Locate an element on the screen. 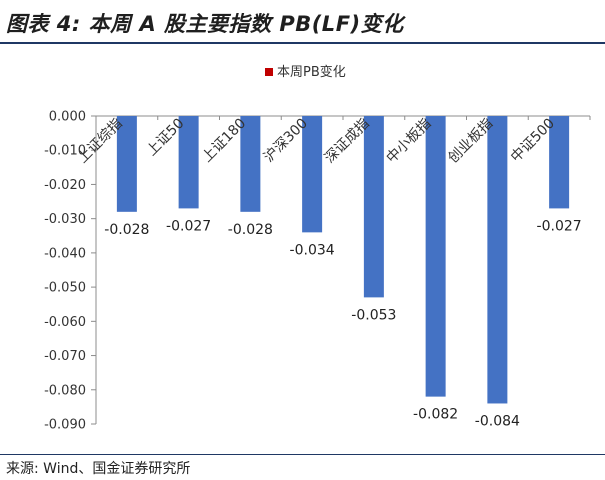 The height and width of the screenshot is (480, 605). legend-label: 本周PB变化 is located at coordinates (311, 72).